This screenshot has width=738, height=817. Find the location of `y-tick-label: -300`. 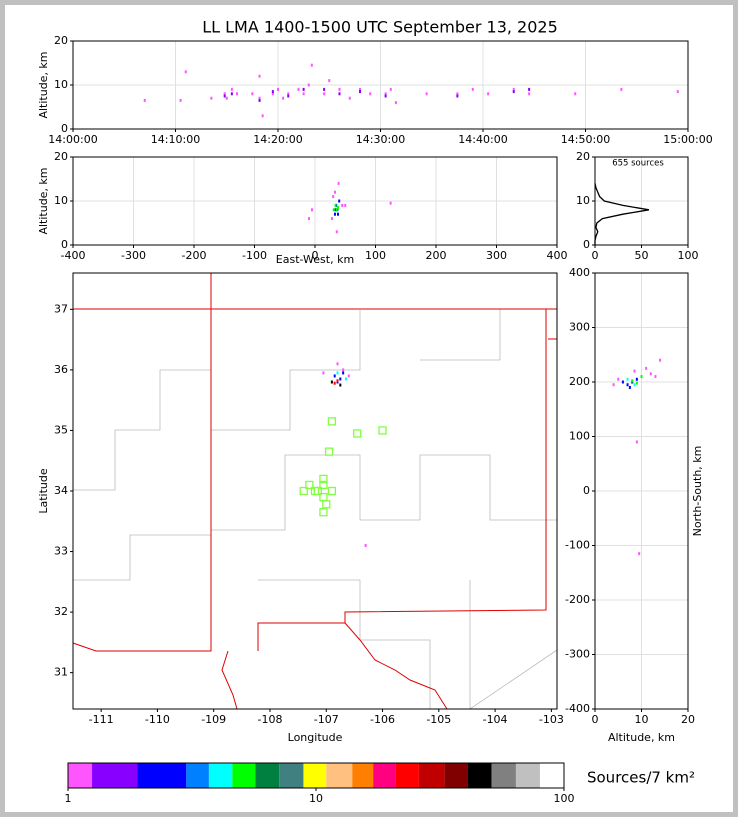

y-tick-label: -300 is located at coordinates (577, 654).